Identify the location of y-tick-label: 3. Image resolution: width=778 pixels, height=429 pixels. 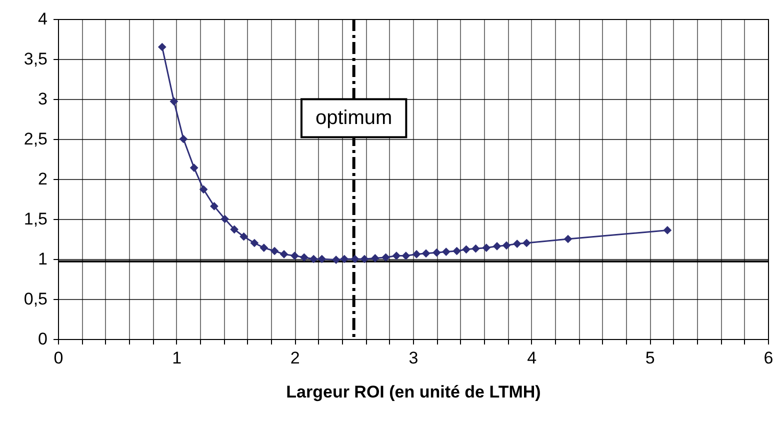
(43, 99).